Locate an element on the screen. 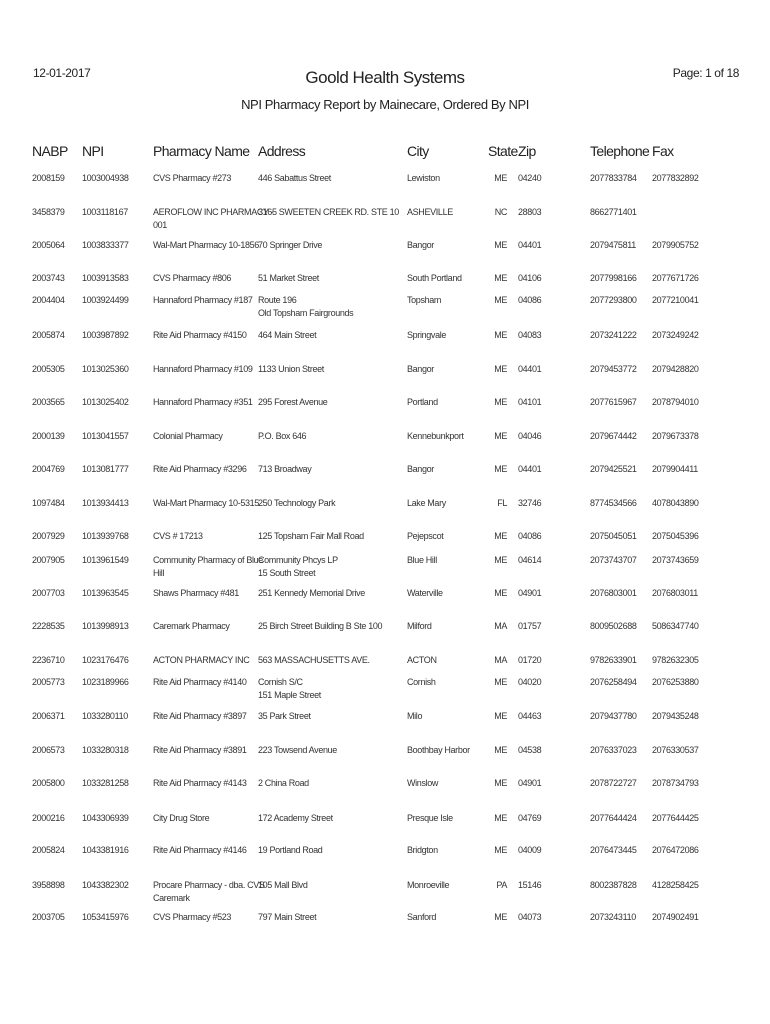 Image resolution: width=770 pixels, height=1024 pixels. cell-nabp: 2004769 is located at coordinates (48, 469).